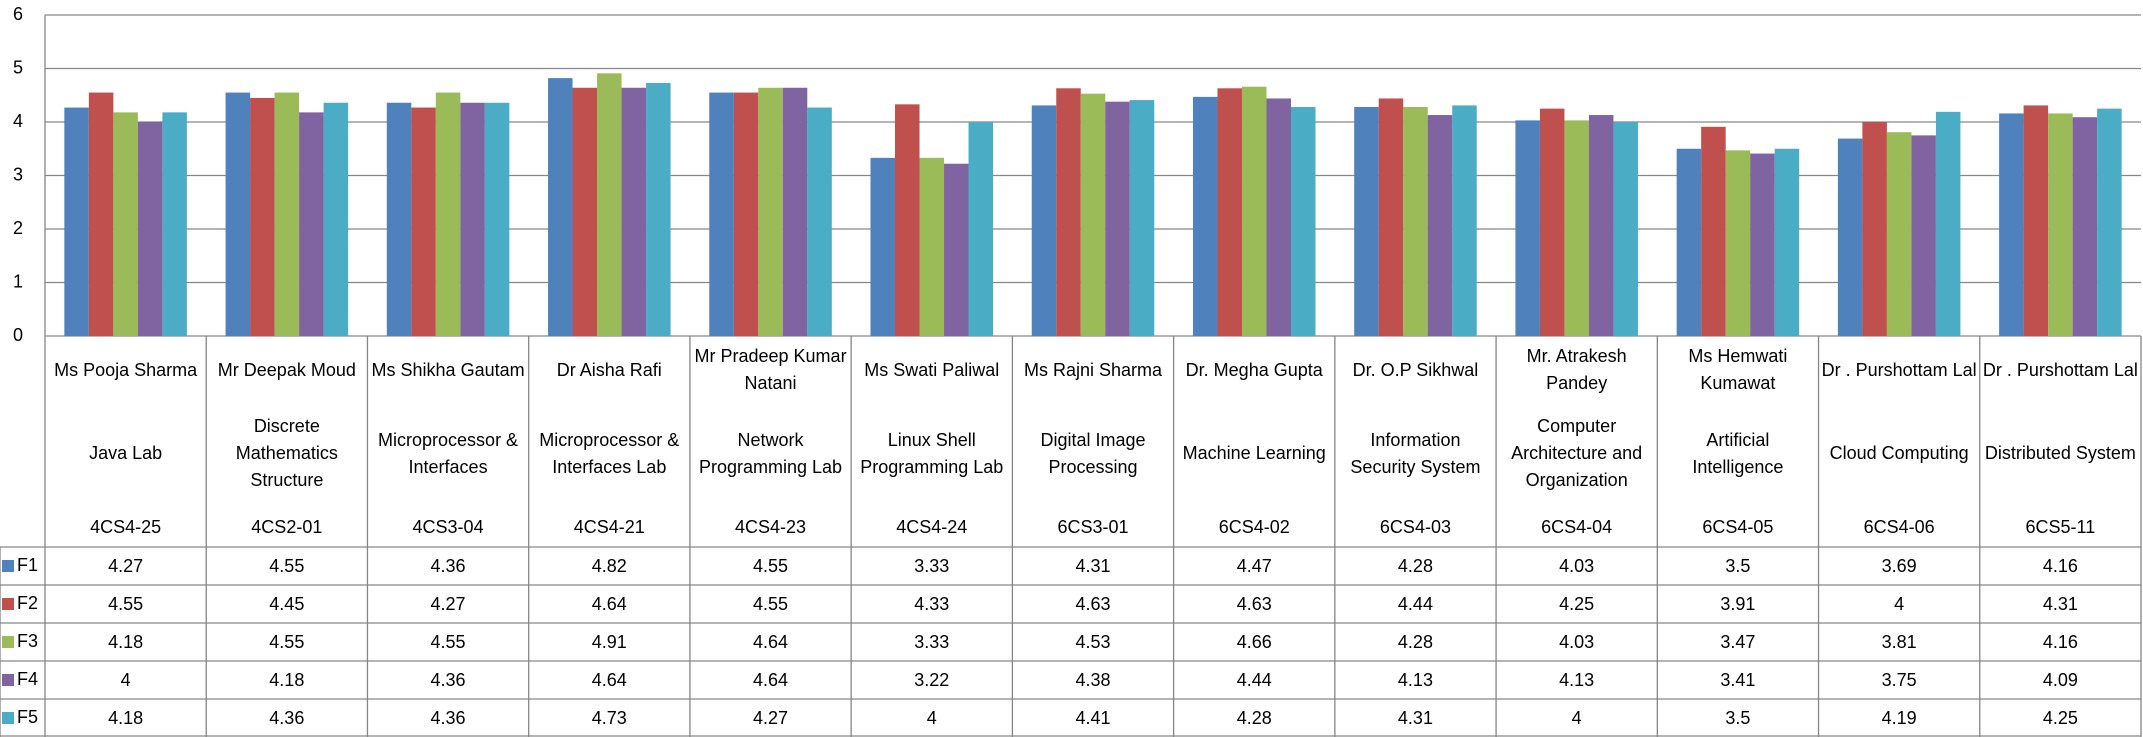  Describe the element at coordinates (1093, 641) in the screenshot. I see `table-value: 4.53` at that location.